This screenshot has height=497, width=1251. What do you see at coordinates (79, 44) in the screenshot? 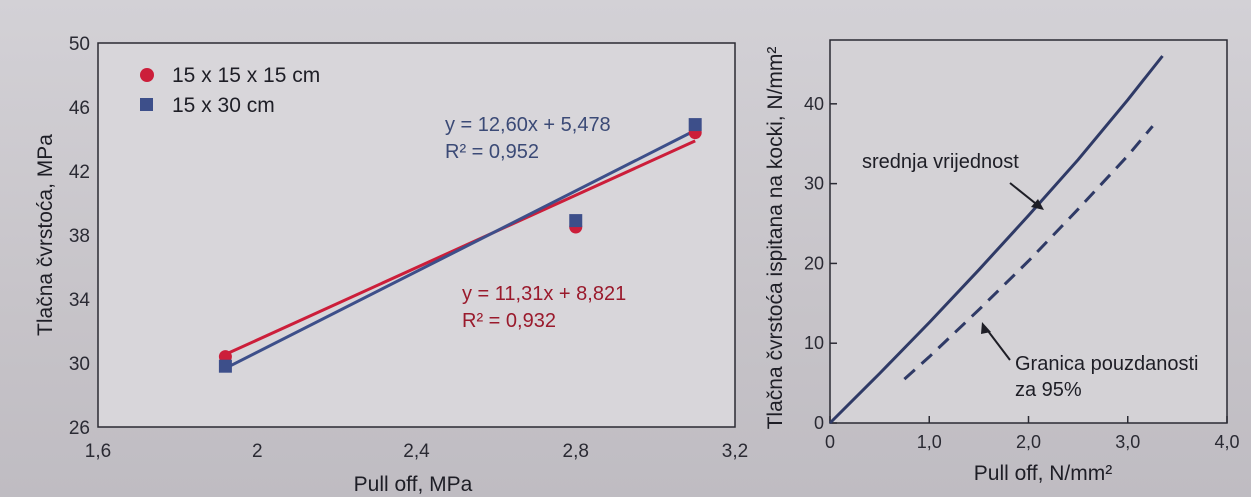
I see `left-y-tick-label: 50` at bounding box center [79, 44].